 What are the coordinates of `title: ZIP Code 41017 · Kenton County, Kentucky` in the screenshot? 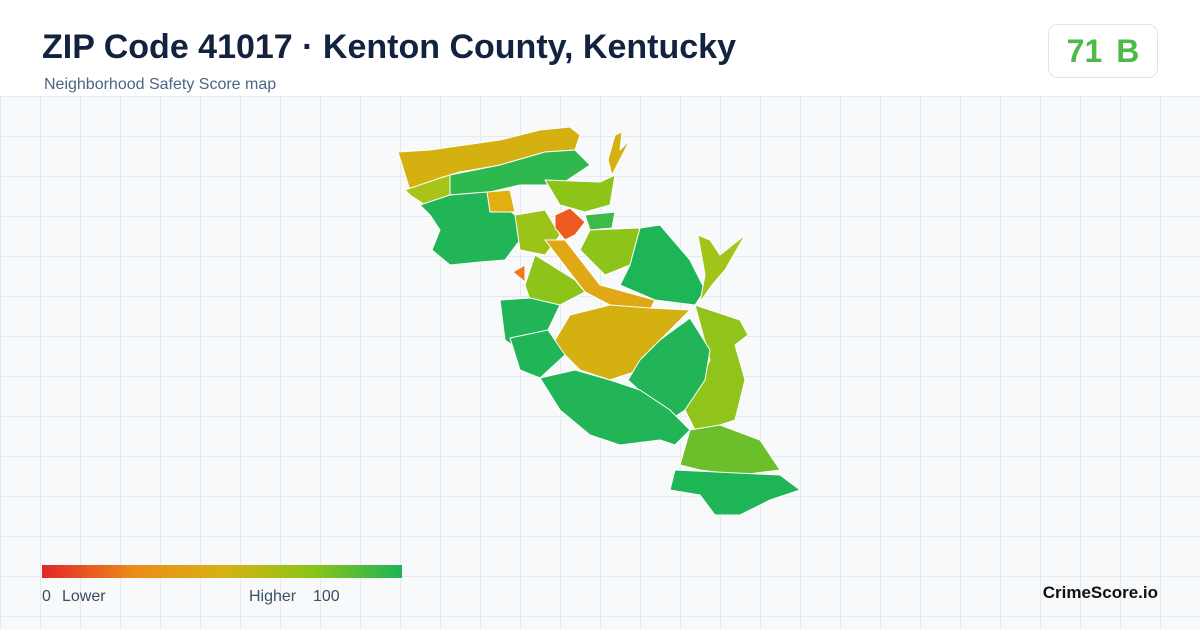 It's located at (389, 47).